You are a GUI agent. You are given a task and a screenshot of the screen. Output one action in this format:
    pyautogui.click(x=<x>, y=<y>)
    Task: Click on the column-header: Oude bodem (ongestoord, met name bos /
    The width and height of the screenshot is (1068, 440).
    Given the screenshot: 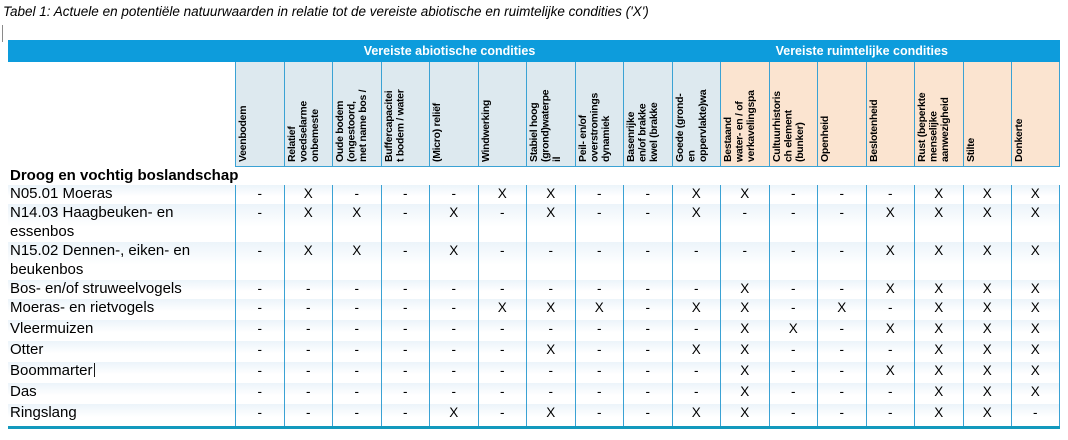 What is the action you would take?
    pyautogui.click(x=356, y=114)
    